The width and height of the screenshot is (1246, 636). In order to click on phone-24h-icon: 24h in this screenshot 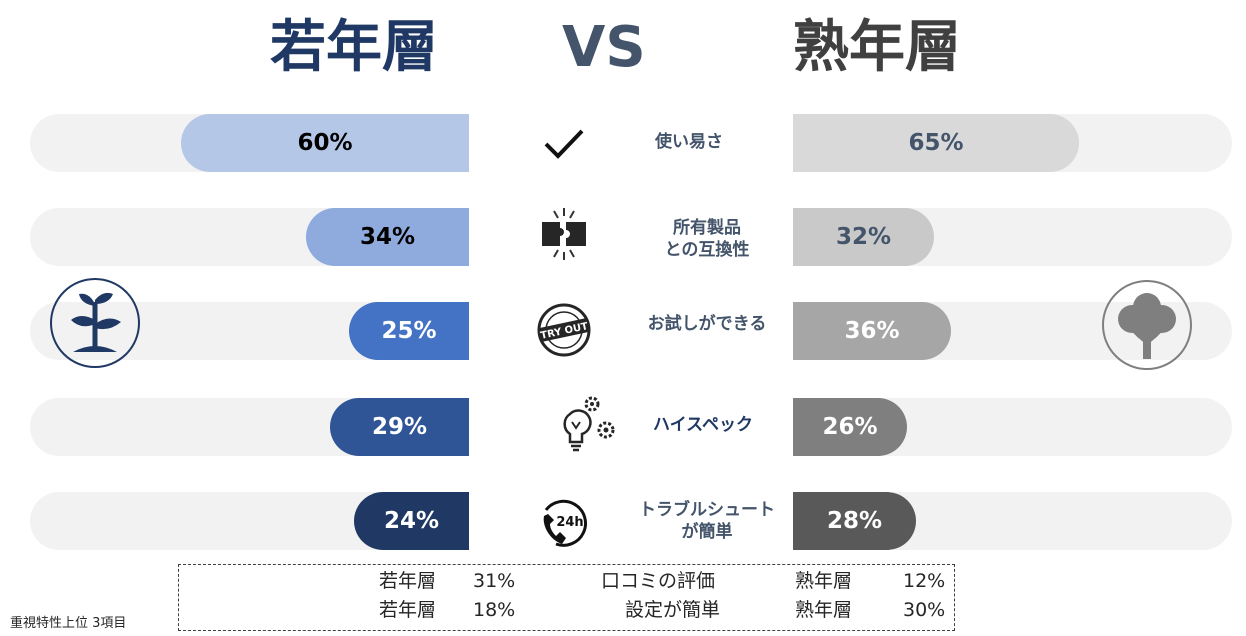, I will do `click(564, 524)`.